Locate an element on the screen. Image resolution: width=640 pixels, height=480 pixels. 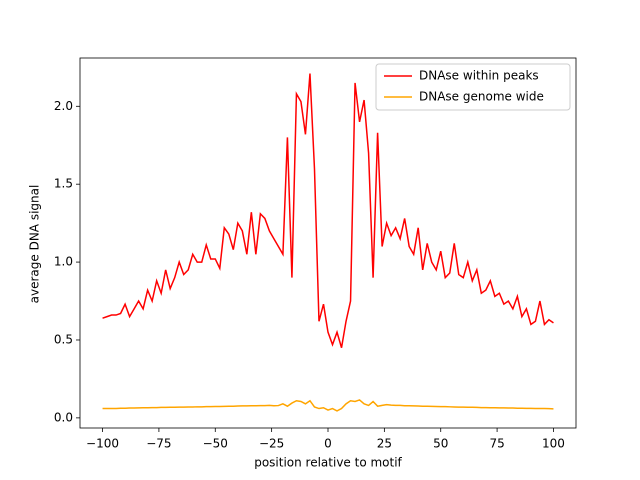
y-tick-label: 1.5 is located at coordinates (63, 184).